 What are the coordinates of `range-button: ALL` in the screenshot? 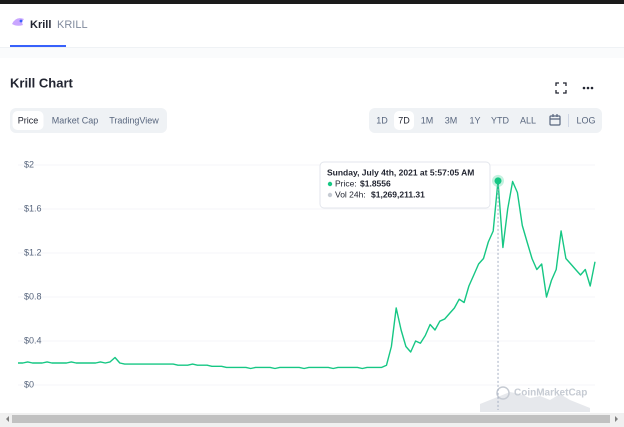 It's located at (528, 120).